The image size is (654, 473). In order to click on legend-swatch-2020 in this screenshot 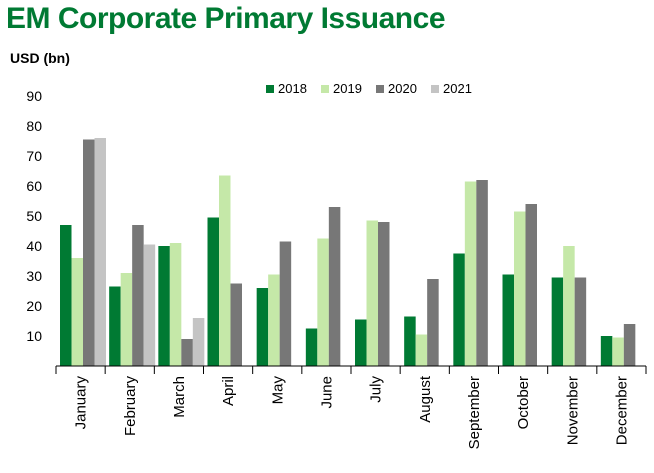, I will do `click(380, 89)`.